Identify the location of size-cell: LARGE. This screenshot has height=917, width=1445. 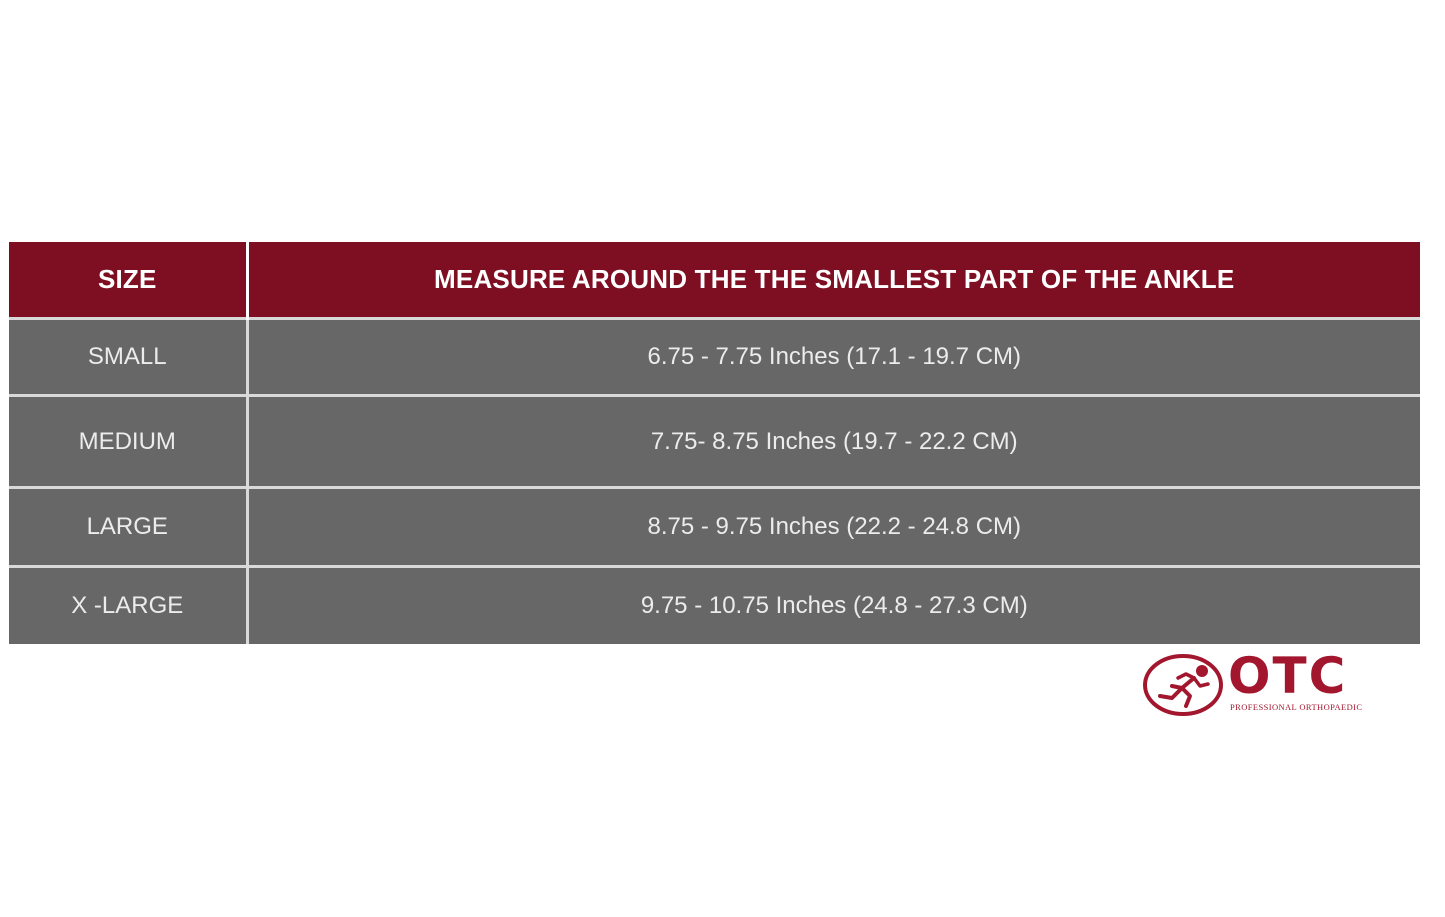
(129, 526).